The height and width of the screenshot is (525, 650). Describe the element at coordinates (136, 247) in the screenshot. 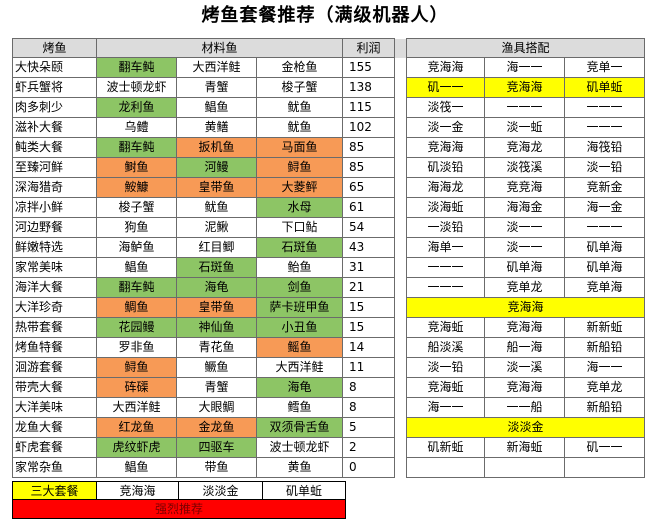

I see `ingredient-fish: 海鲈鱼` at that location.